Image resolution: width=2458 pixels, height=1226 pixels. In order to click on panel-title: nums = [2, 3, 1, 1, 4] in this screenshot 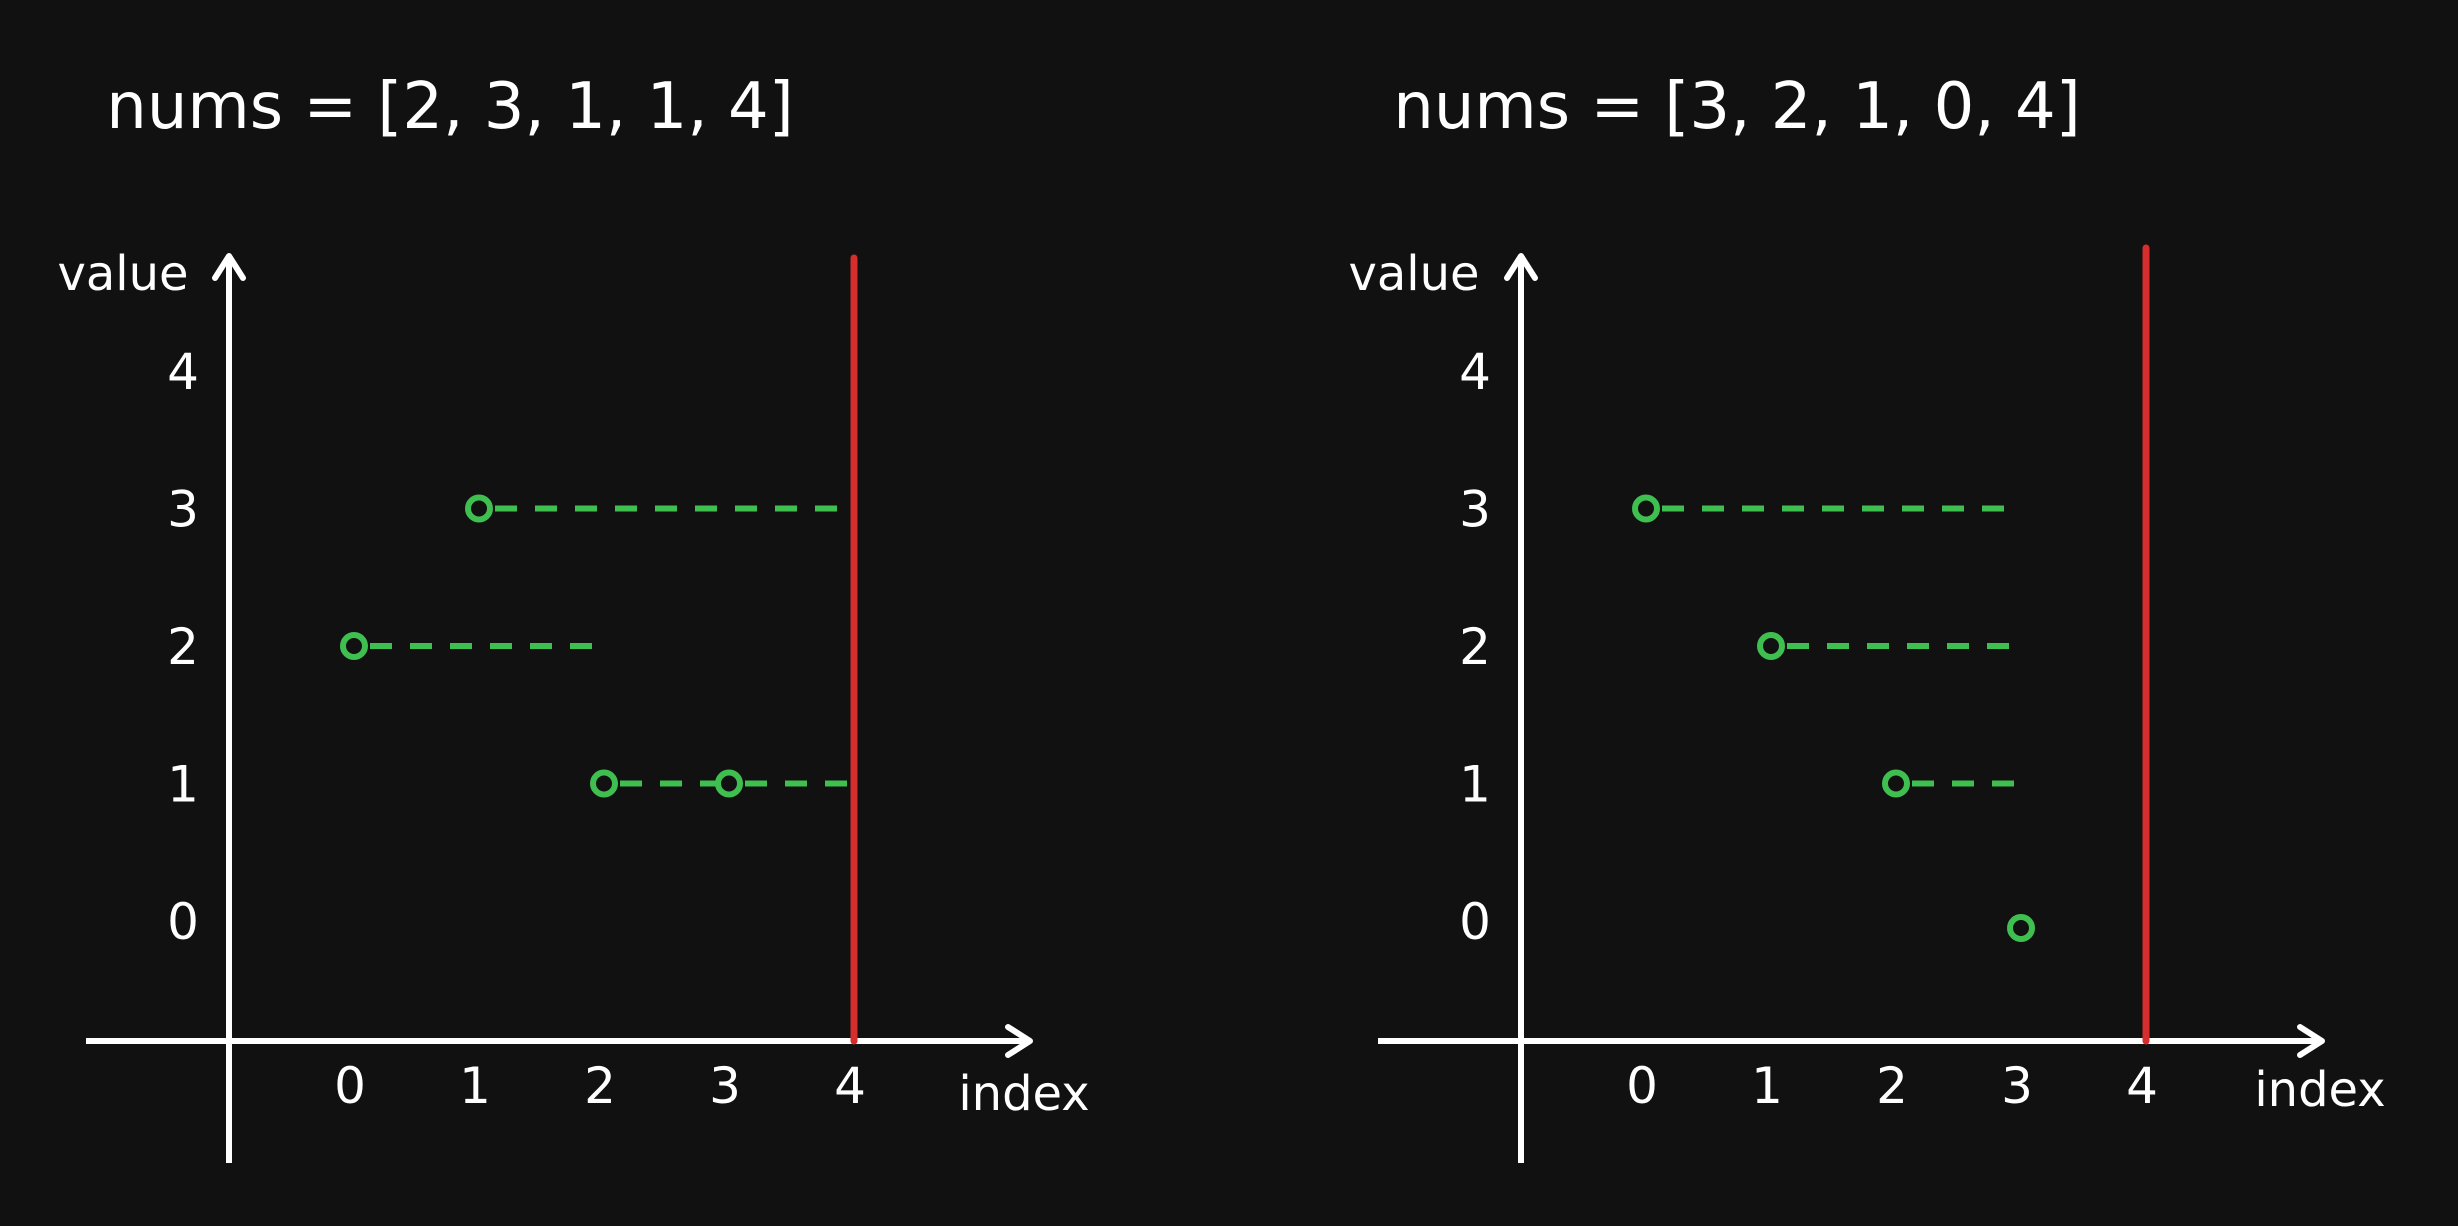, I will do `click(449, 107)`.